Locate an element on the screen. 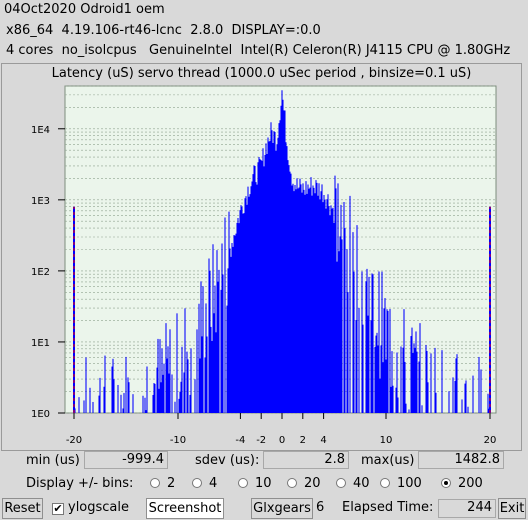 This screenshot has height=520, width=528. x-tick-label: 0 is located at coordinates (282, 440).